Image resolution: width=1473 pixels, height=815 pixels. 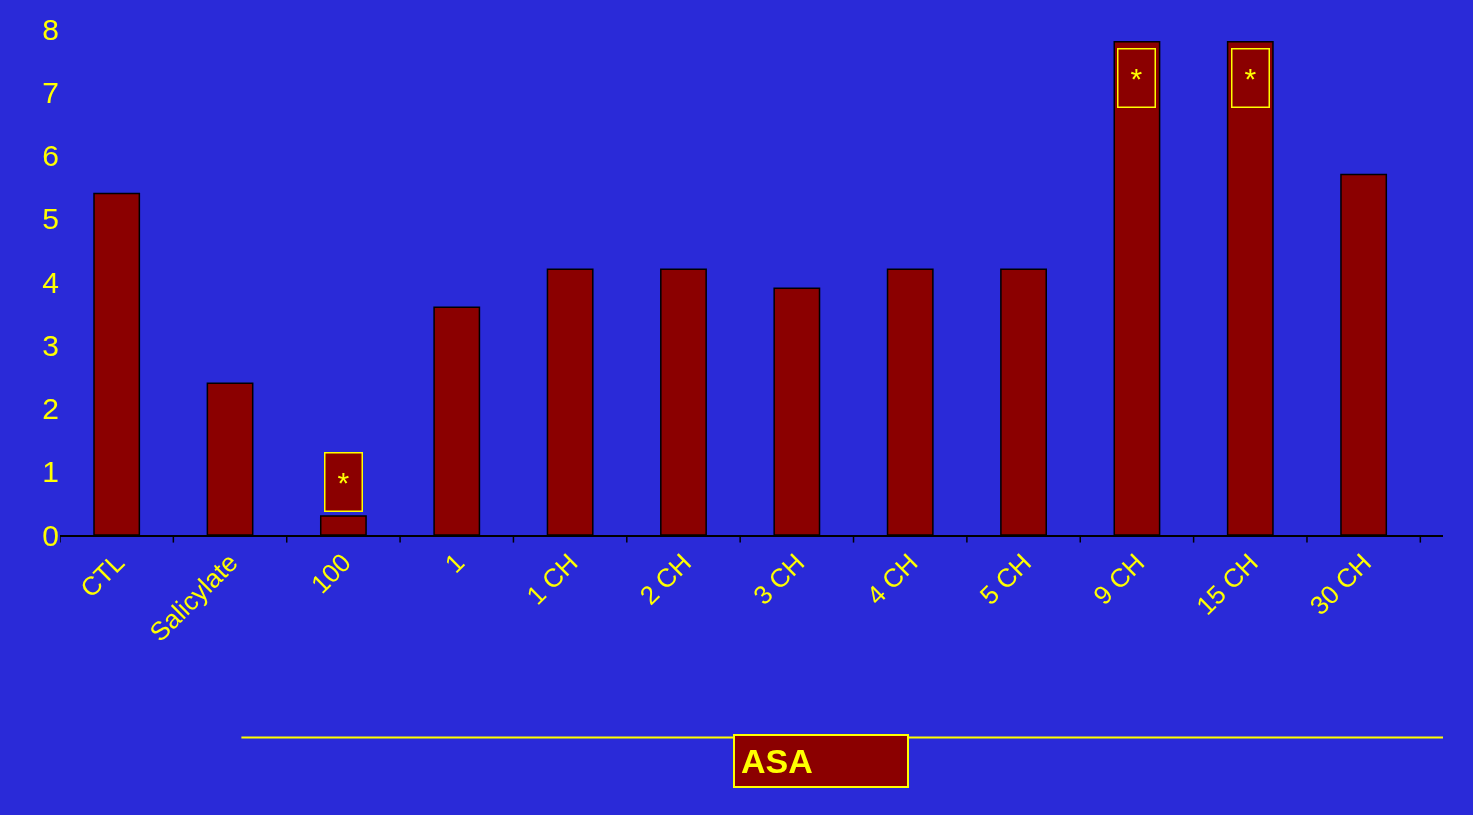 I want to click on x-tick-label: 5 CH, so click(x=1005, y=579).